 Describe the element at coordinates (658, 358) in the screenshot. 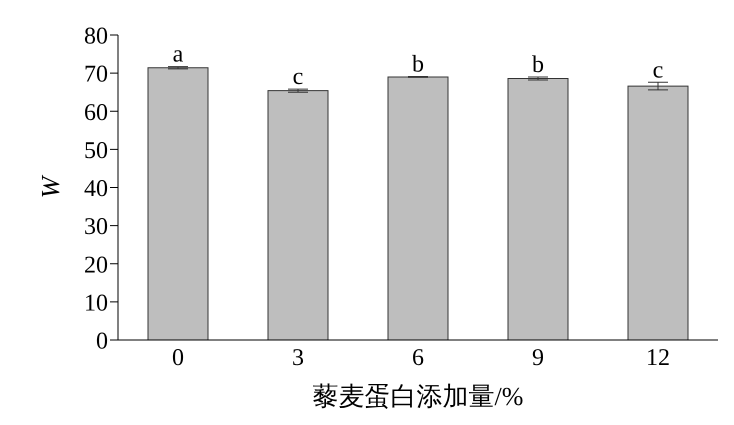

I see `x-tick-label: 12` at that location.